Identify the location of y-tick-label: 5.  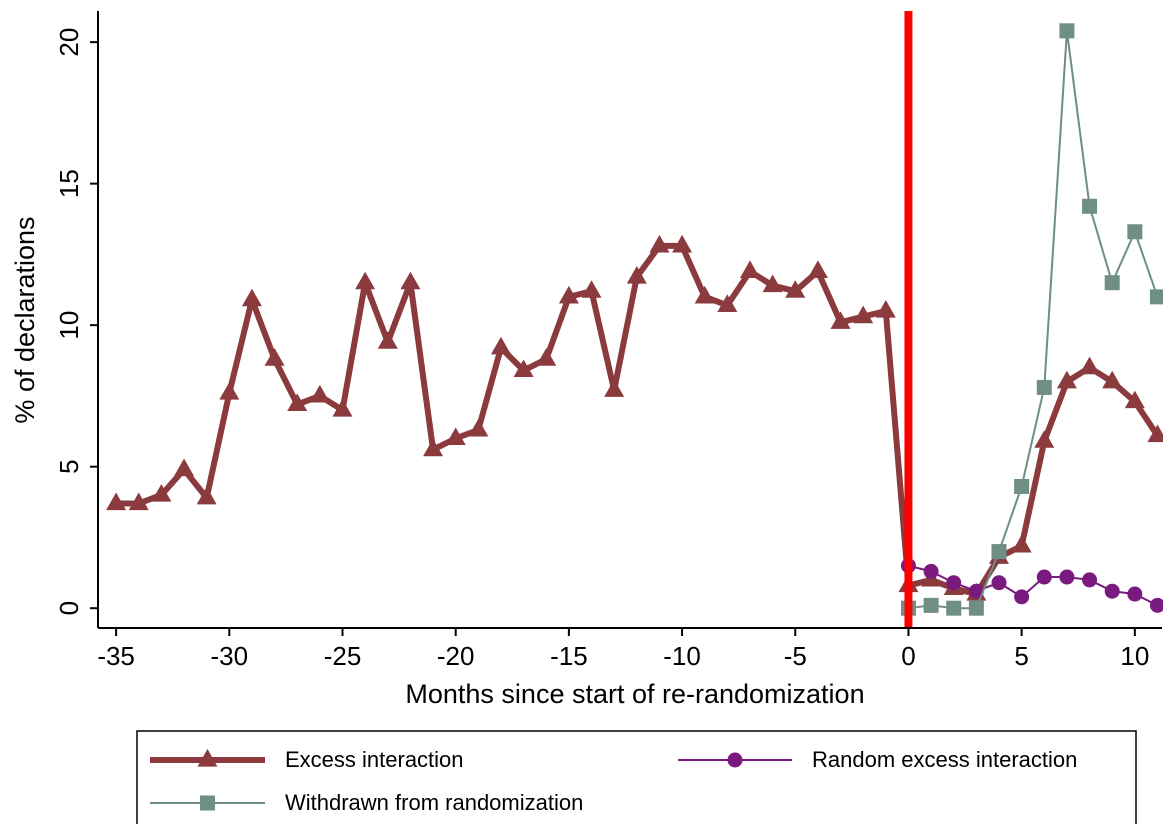
(69, 466).